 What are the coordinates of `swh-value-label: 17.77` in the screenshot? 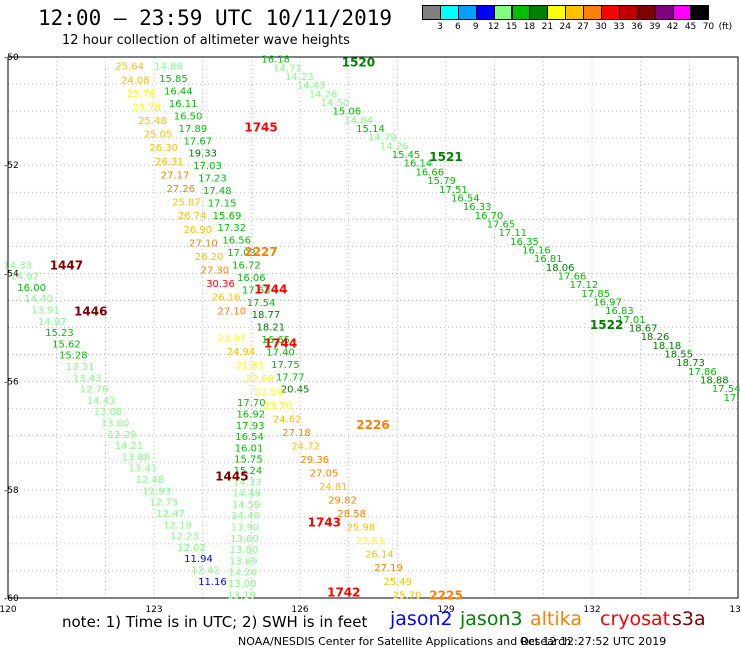 It's located at (290, 377).